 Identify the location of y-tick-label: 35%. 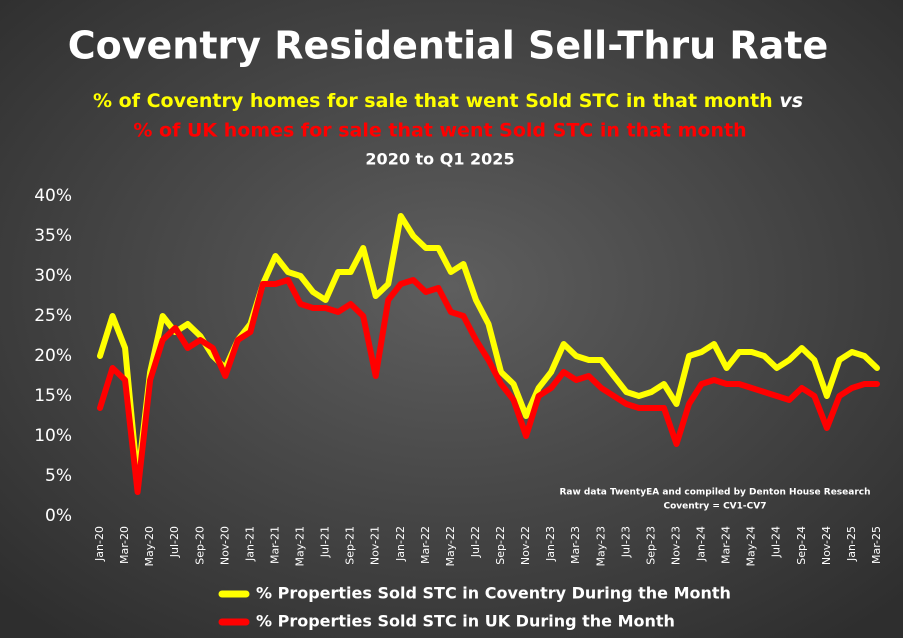
(53, 236).